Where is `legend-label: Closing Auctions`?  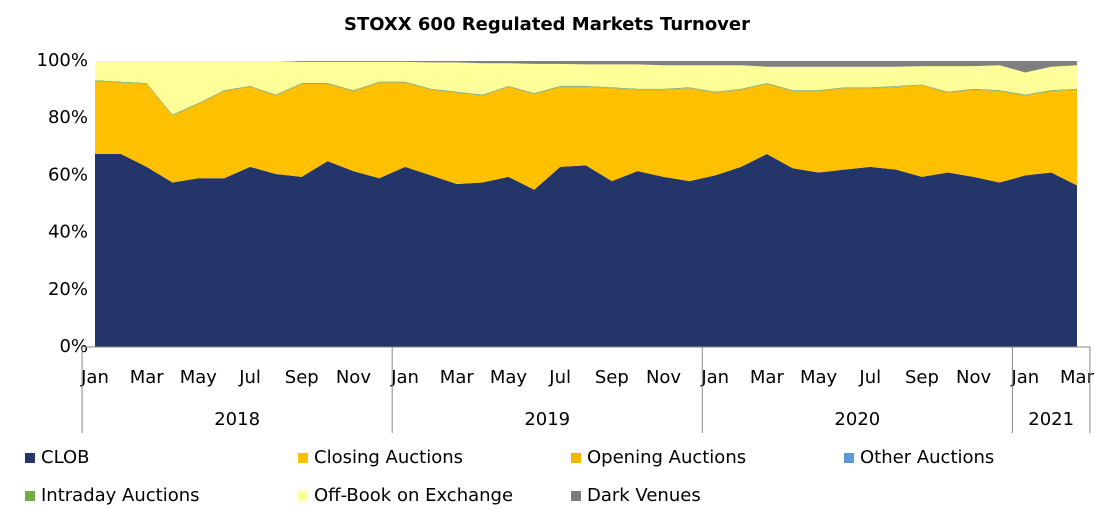
legend-label: Closing Auctions is located at coordinates (388, 457).